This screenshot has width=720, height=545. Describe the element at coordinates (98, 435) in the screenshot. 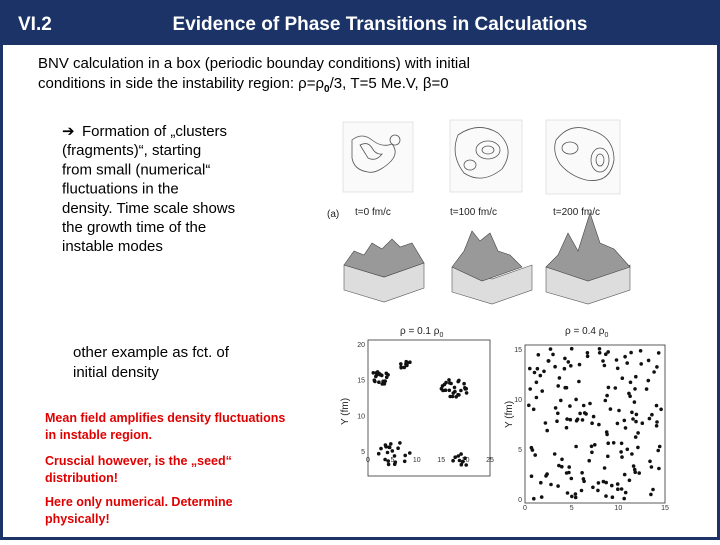

I see `note-line: in instable region.` at that location.